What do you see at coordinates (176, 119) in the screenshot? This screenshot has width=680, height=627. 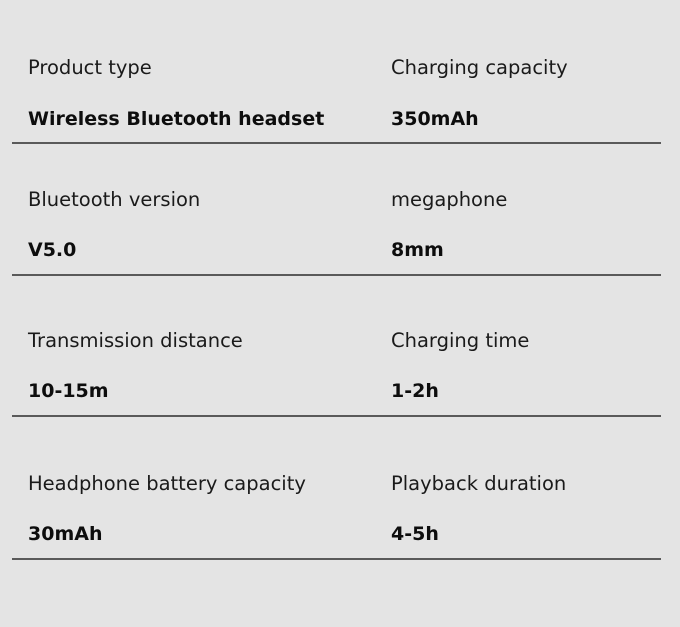 I see `spec-value: Wireless Bluetooth headset` at bounding box center [176, 119].